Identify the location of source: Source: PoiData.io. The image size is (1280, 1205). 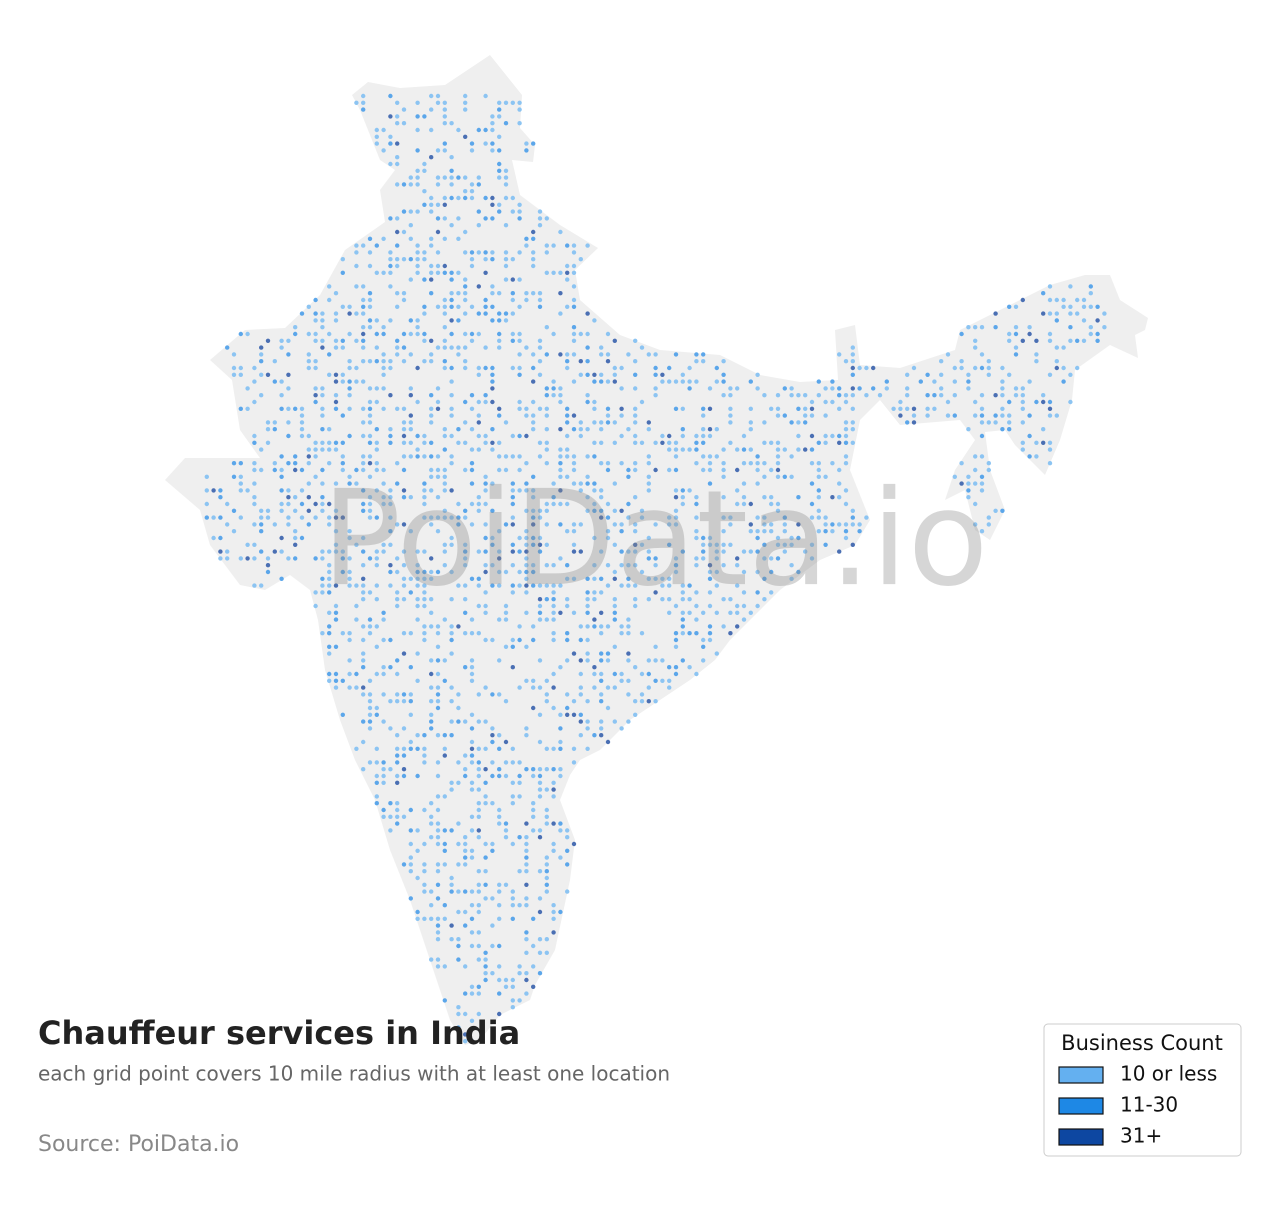
(138, 1144).